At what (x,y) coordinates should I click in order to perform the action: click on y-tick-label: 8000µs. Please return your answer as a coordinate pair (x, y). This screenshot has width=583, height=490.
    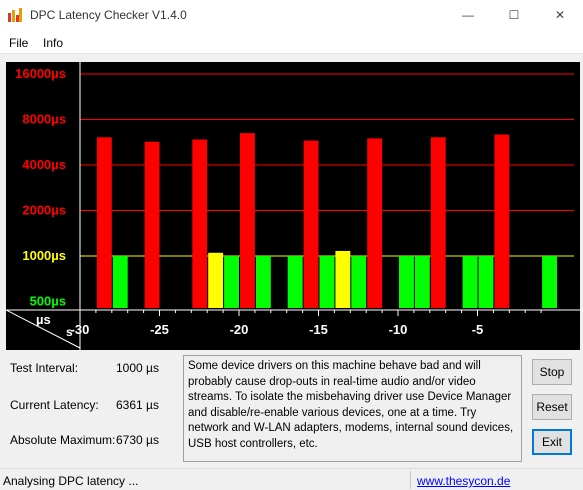
    Looking at the image, I should click on (44, 119).